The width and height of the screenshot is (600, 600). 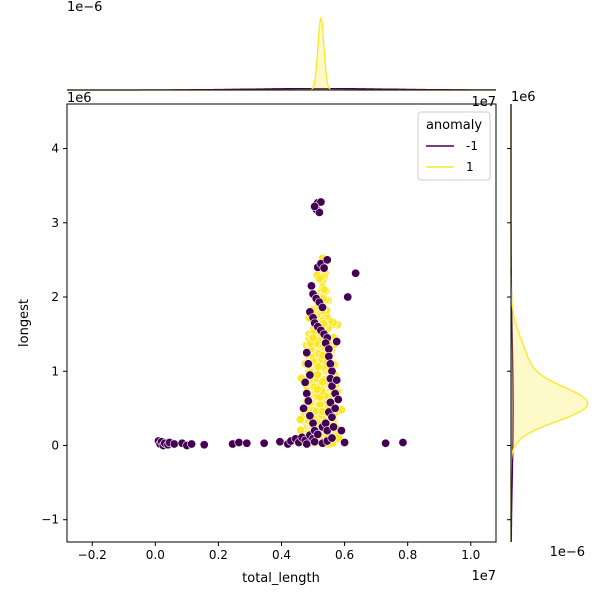 I want to click on x-tick-label: 0.6, so click(x=344, y=555).